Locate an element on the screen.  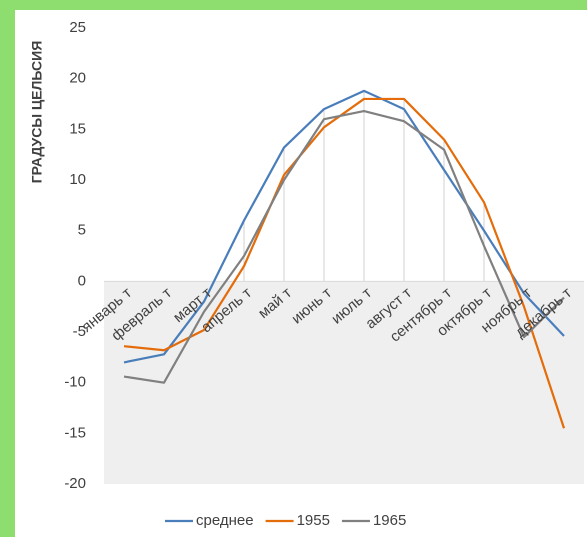
y-tick-label: 5 is located at coordinates (82, 230).